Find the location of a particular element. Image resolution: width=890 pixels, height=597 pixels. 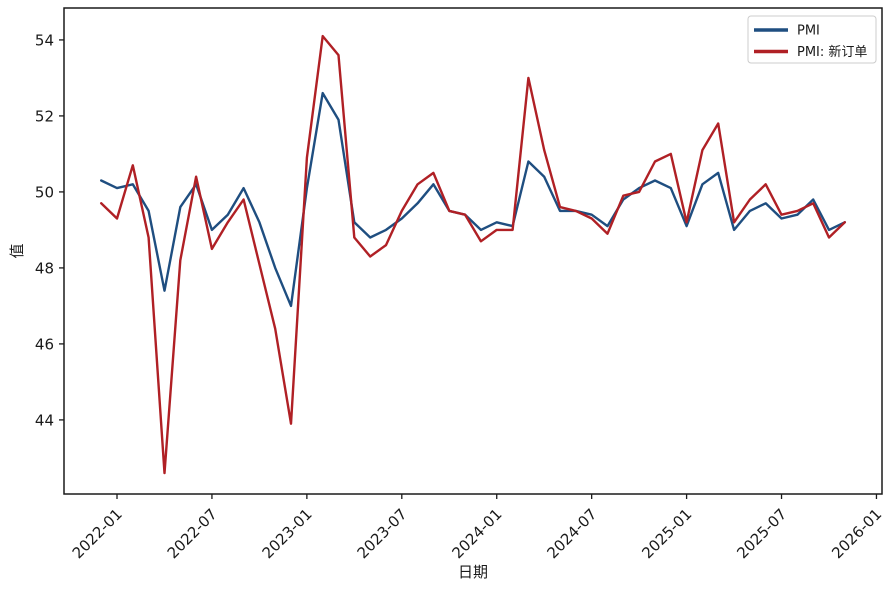

x-tick-label: 2023-07 is located at coordinates (382, 533).